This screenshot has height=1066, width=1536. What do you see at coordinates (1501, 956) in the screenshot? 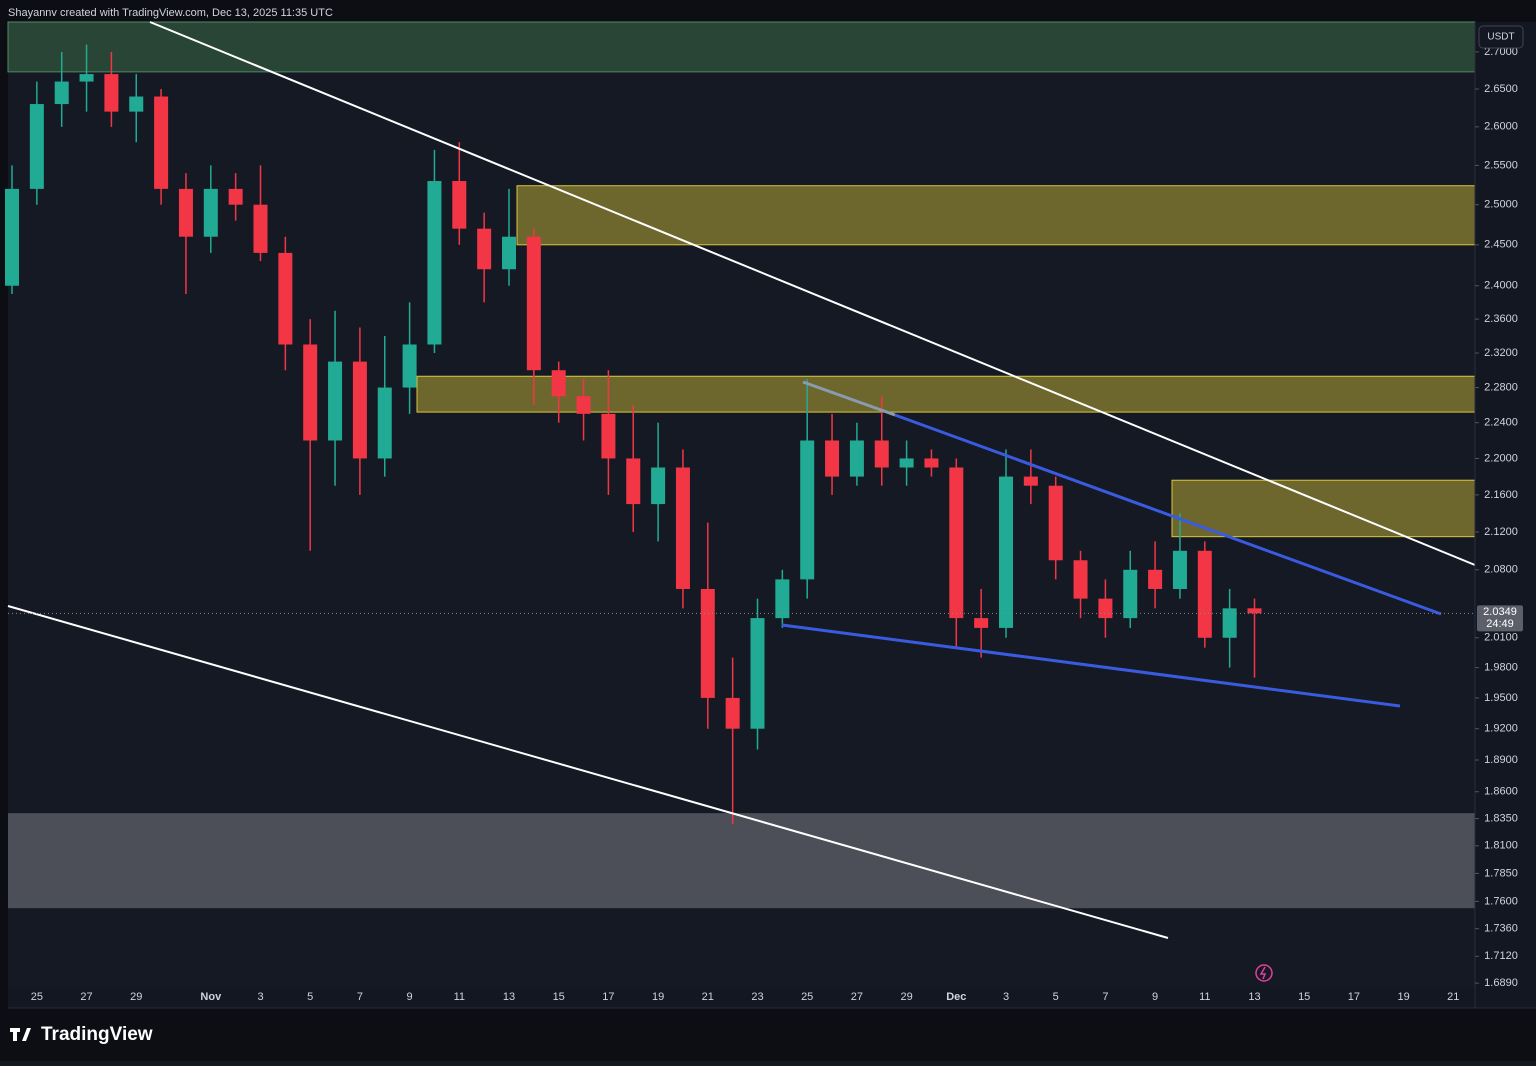
I see `y-tick-label: 1.7120` at bounding box center [1501, 956].